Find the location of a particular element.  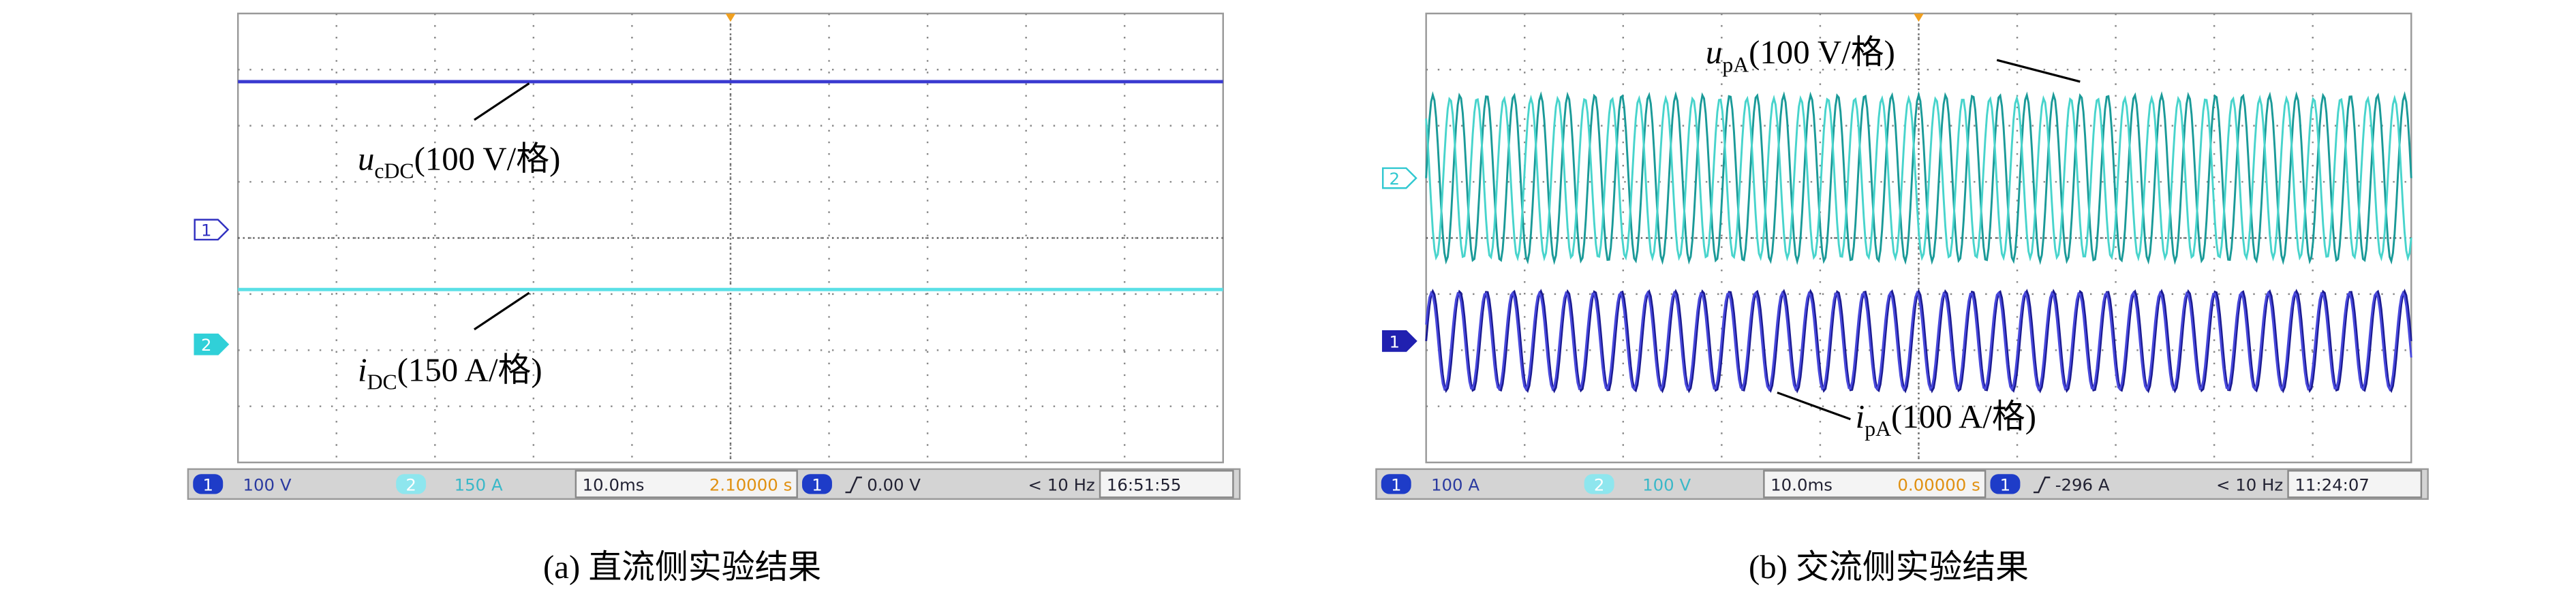

signal-label: upA(100 V/格) is located at coordinates (1800, 54).